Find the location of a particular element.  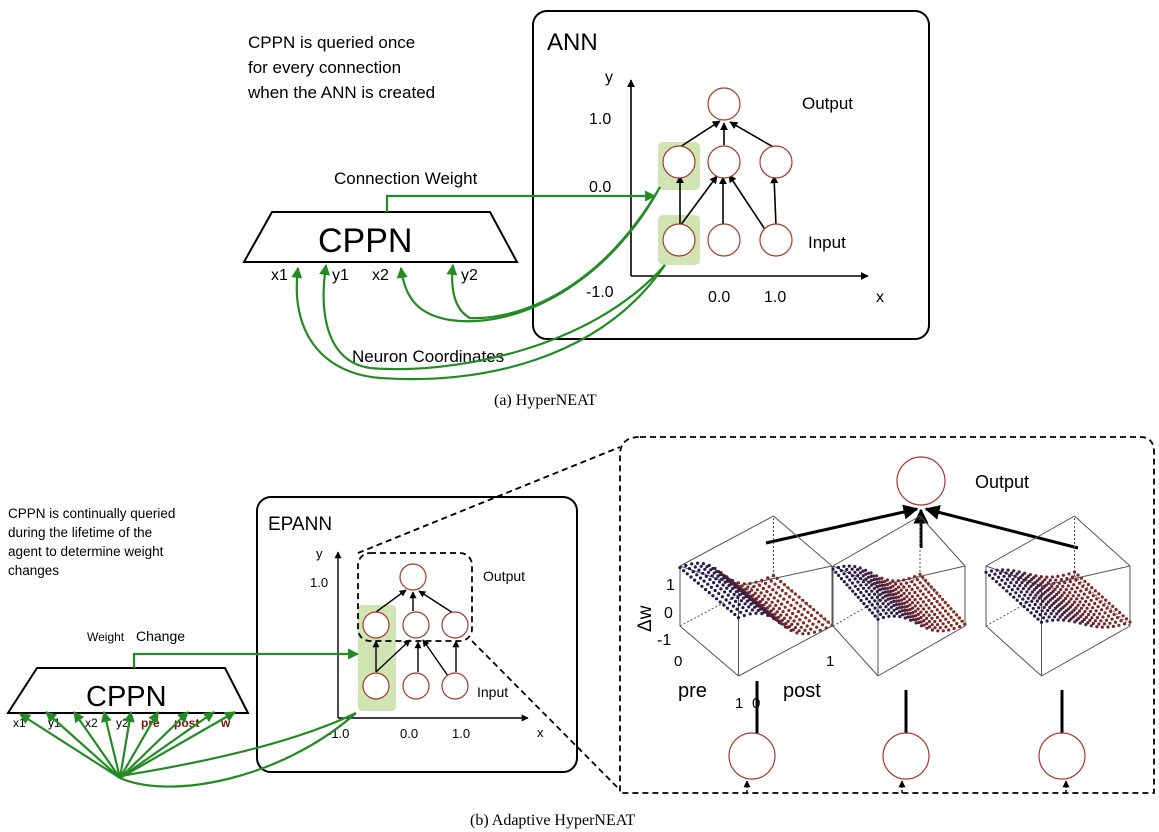

caption-a: (a) HyperNEAT is located at coordinates (545, 400).